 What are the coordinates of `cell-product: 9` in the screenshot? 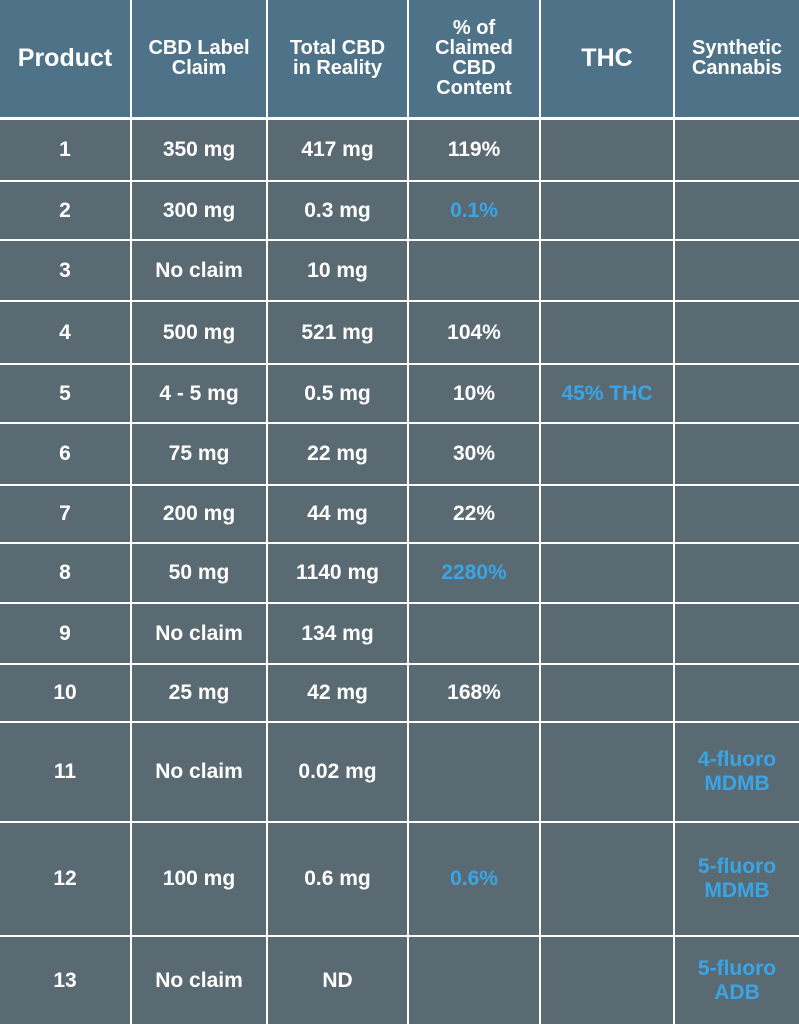 It's located at (66, 633).